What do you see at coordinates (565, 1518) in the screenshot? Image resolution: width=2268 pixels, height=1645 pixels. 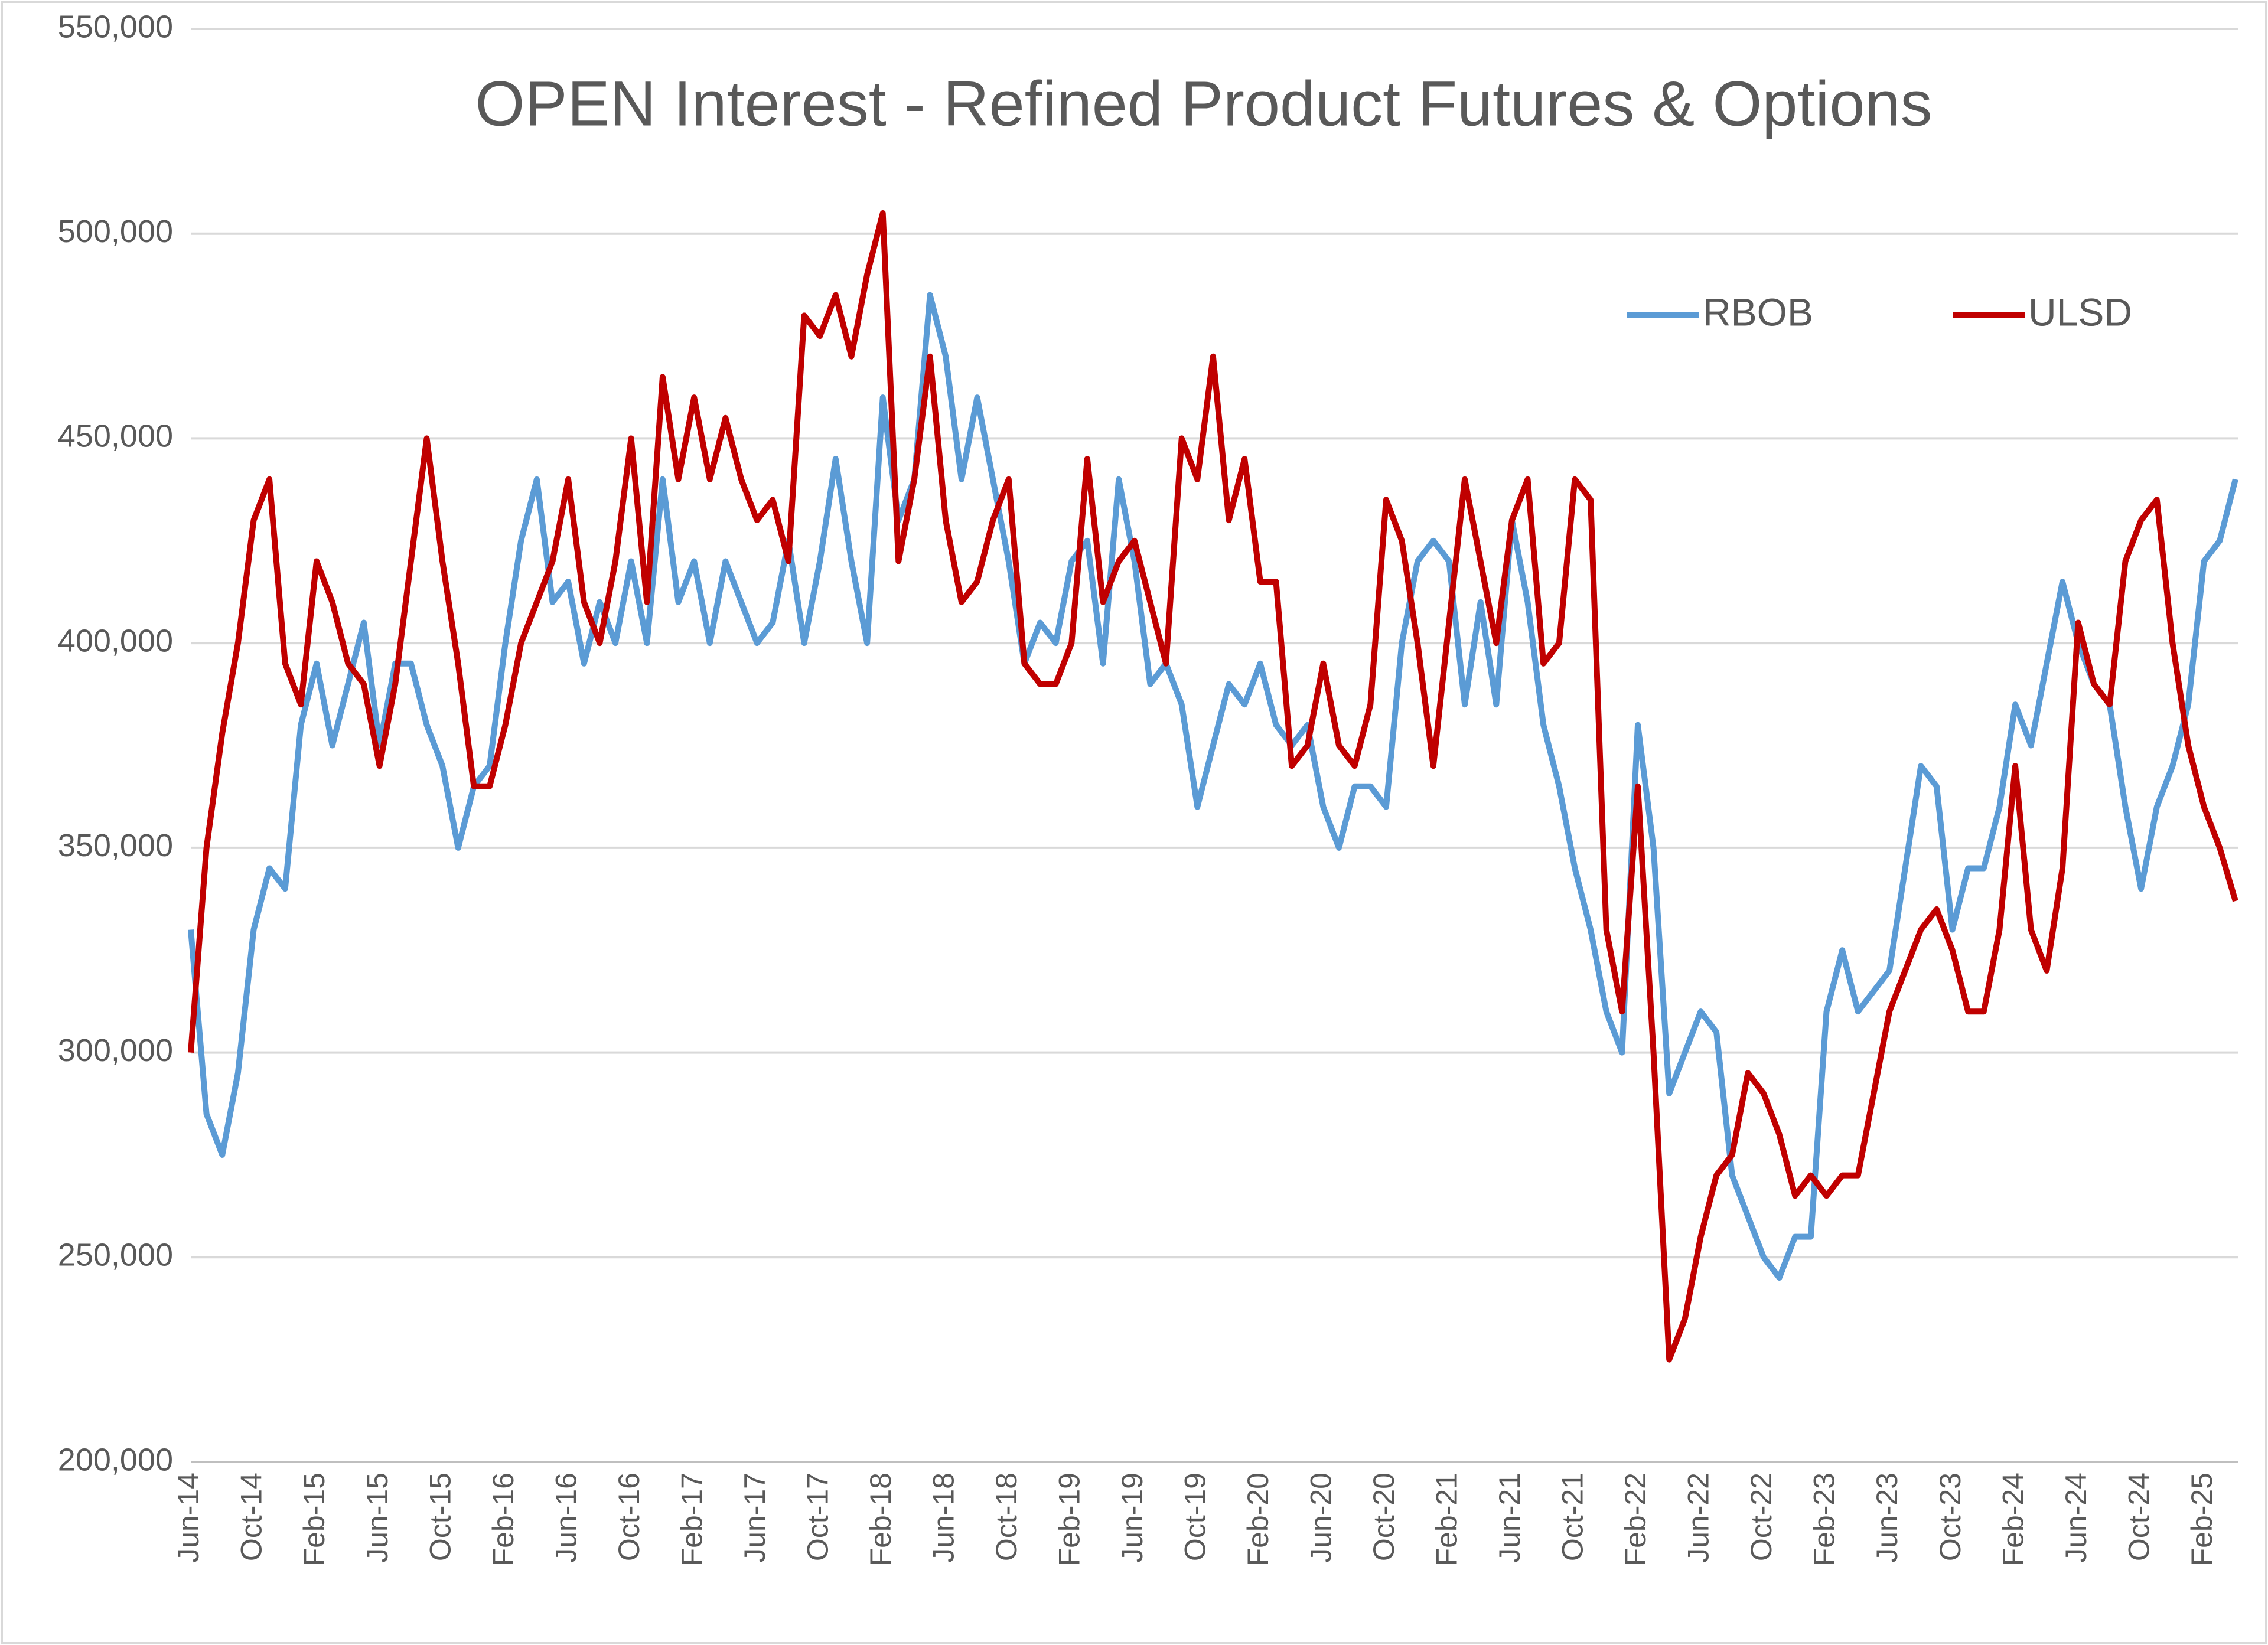 I see `x-tick-label: Jun-16` at bounding box center [565, 1518].